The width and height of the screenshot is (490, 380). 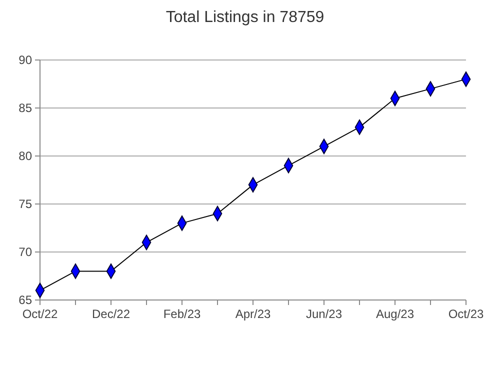 I want to click on x-tick-label: Apr/23, so click(x=253, y=314).